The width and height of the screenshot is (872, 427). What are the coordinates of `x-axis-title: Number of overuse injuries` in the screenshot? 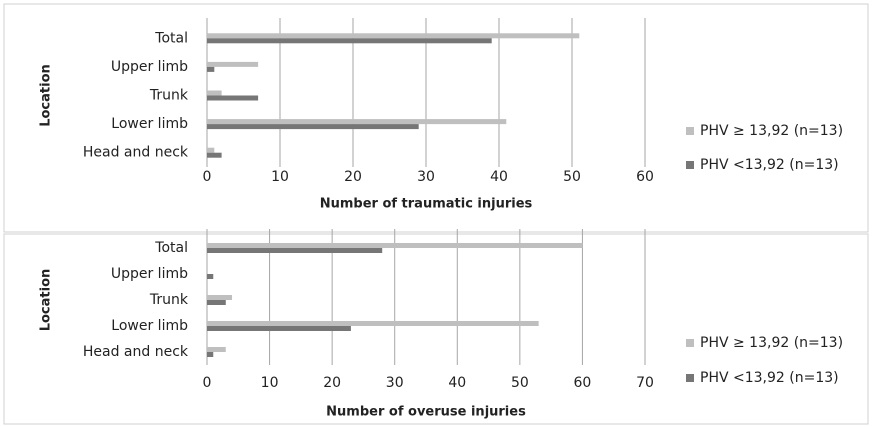 It's located at (426, 412).